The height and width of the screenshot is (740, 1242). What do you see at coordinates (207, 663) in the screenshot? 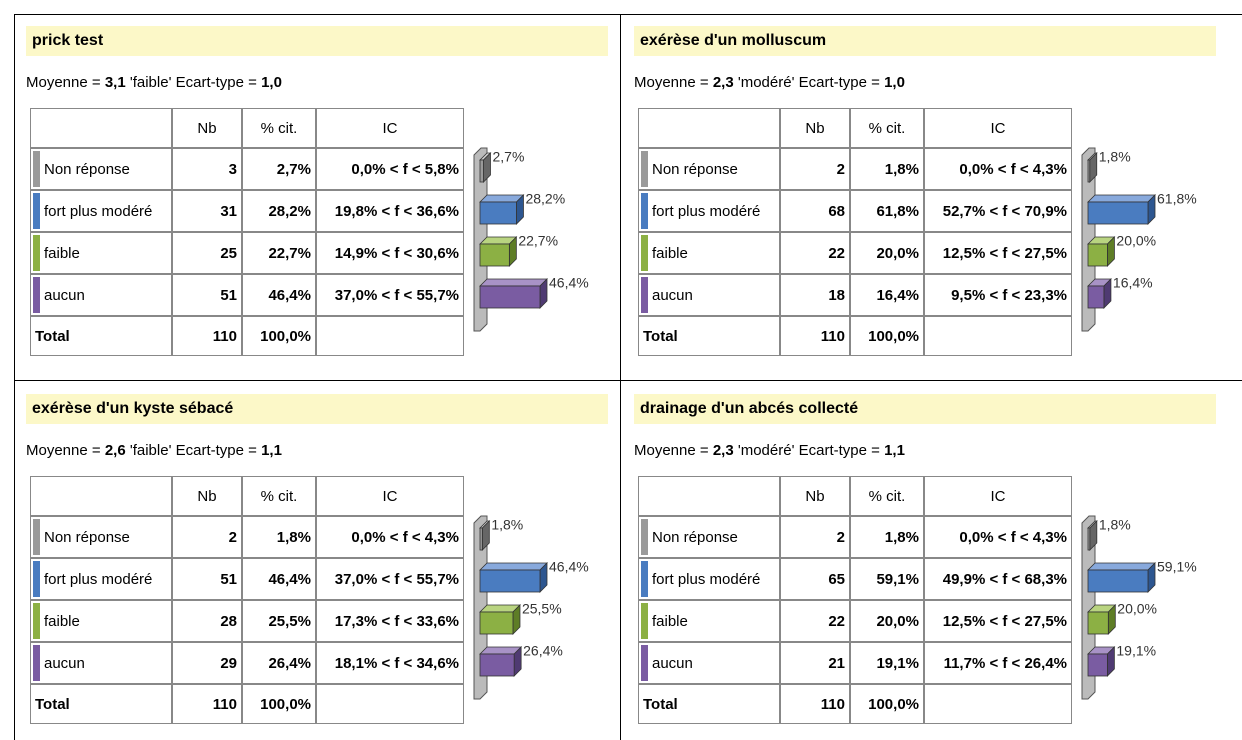
I see `table-cell: 29` at bounding box center [207, 663].